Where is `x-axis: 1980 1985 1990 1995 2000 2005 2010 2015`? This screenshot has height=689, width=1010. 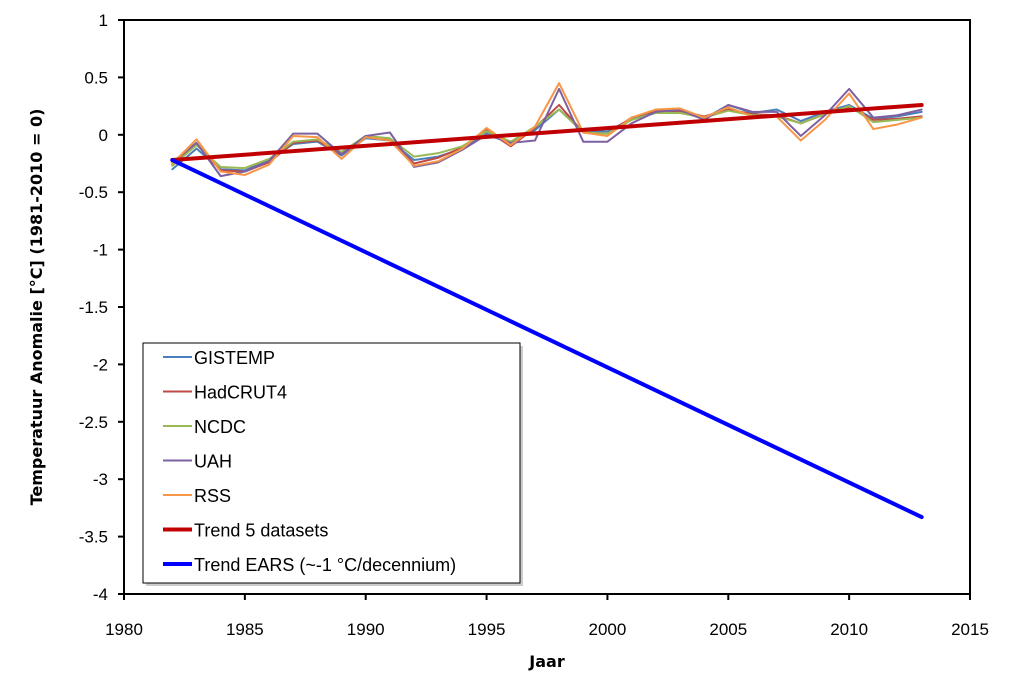
x-axis: 1980 1985 1990 1995 2000 2005 2010 2015 is located at coordinates (547, 616).